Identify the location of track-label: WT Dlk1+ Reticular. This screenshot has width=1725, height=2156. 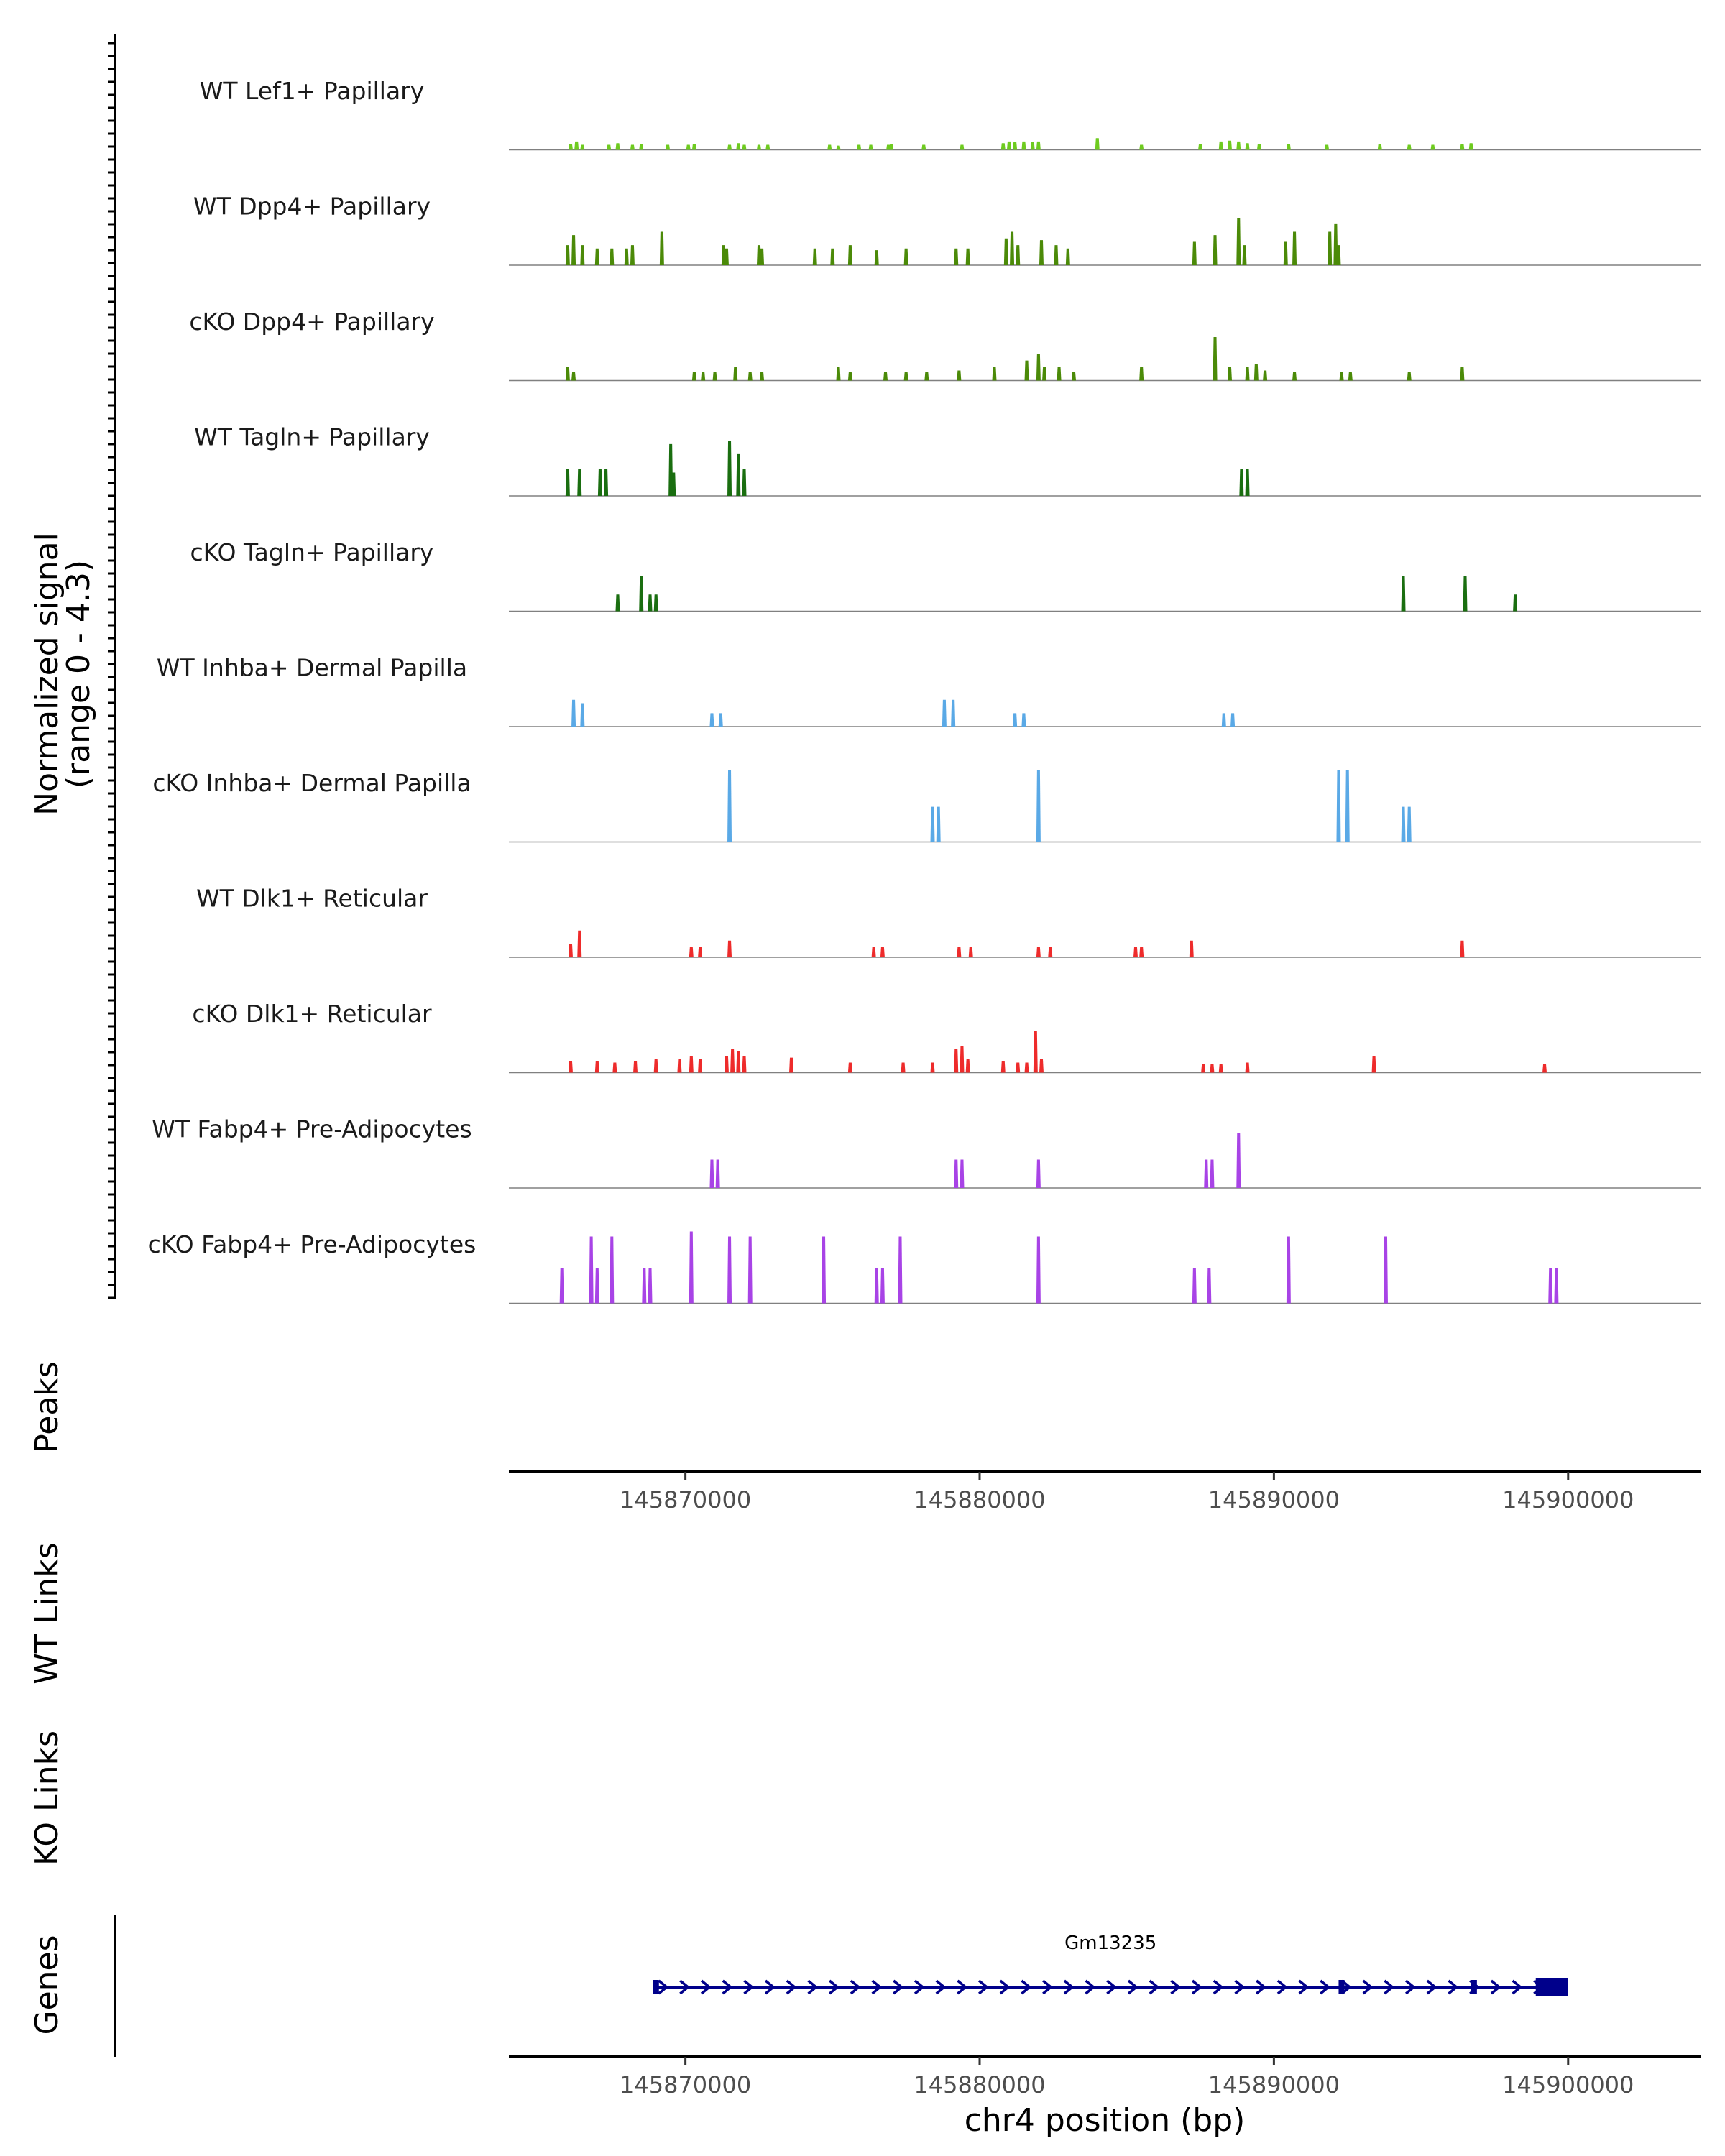
(312, 899).